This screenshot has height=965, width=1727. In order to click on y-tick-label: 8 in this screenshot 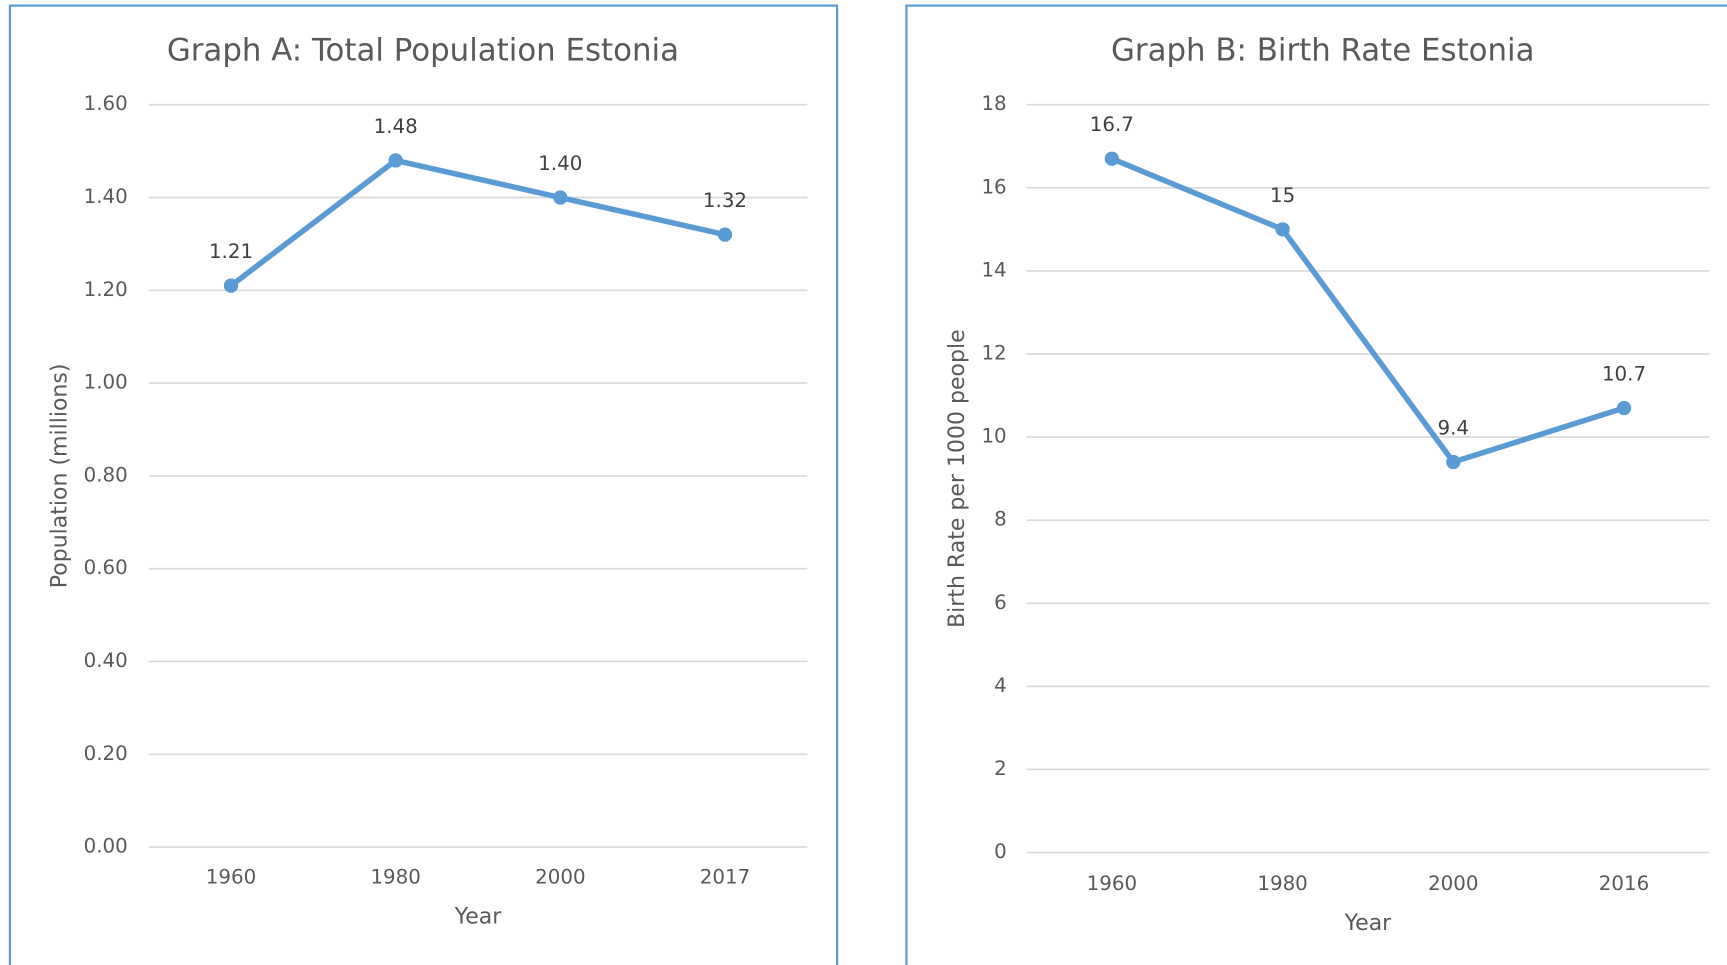, I will do `click(1000, 519)`.